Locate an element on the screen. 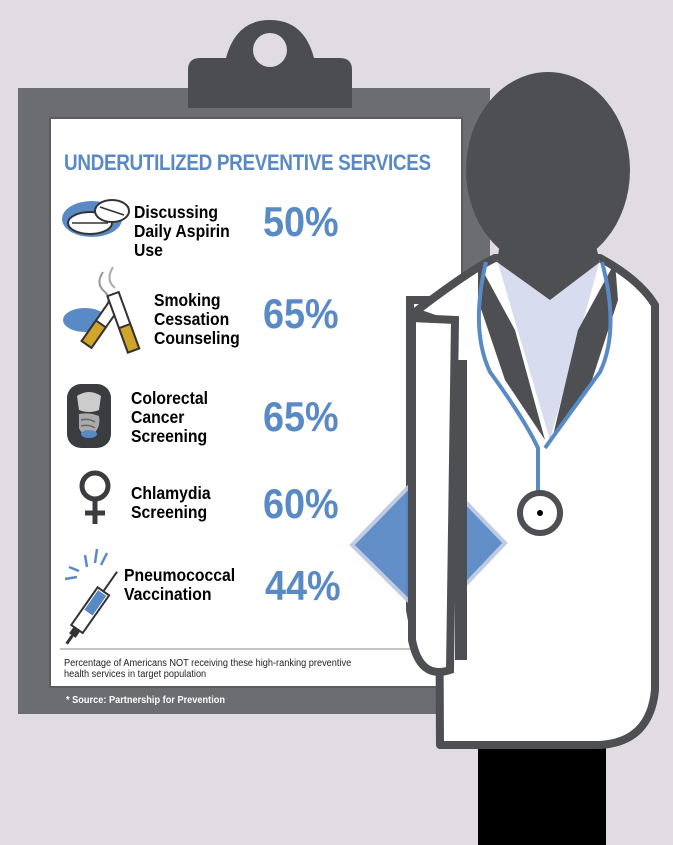  service-label-smoking: Smoking Cessation Counseling is located at coordinates (197, 319).